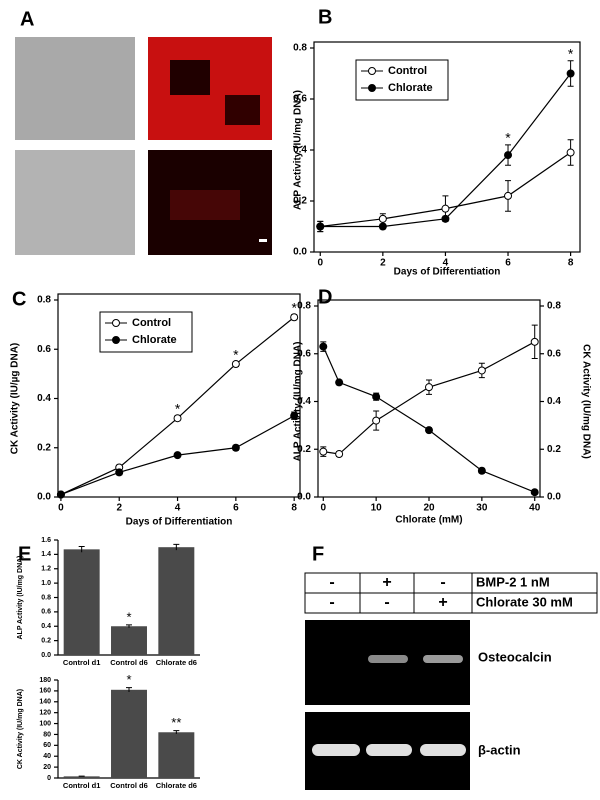 This screenshot has width=600, height=800. What do you see at coordinates (47, 745) in the screenshot?
I see `y-tick-label: 60` at bounding box center [47, 745].